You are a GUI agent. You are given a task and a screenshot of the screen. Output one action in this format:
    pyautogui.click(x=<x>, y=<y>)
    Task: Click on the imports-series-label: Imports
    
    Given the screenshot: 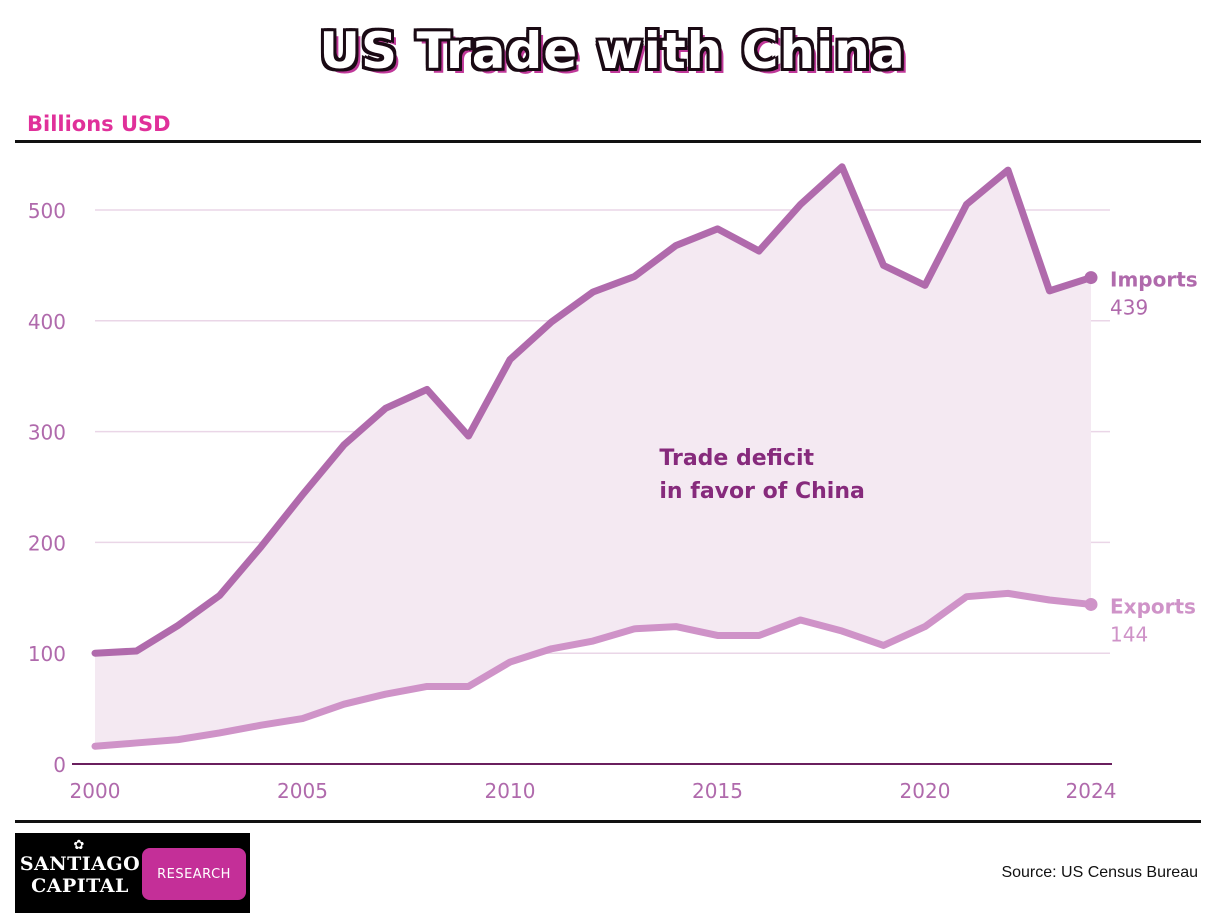 What is the action you would take?
    pyautogui.click(x=1154, y=280)
    